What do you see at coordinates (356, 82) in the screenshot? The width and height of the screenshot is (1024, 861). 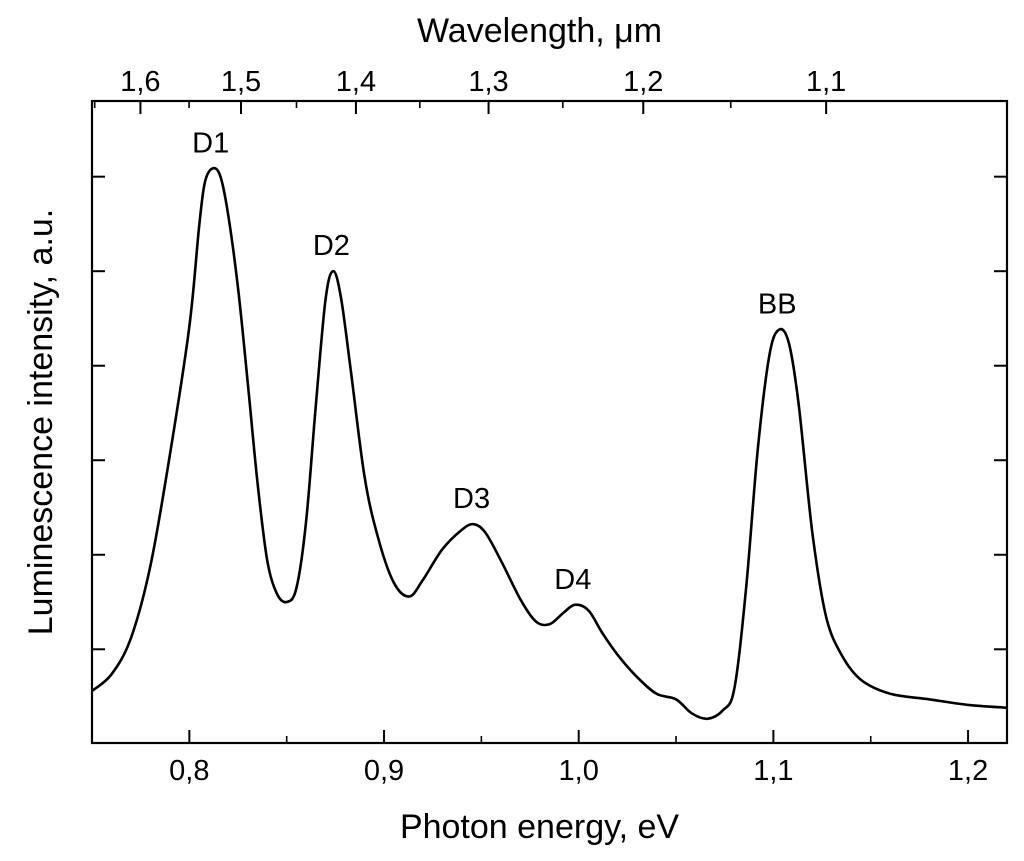 I see `top-tick-label: 1,4` at bounding box center [356, 82].